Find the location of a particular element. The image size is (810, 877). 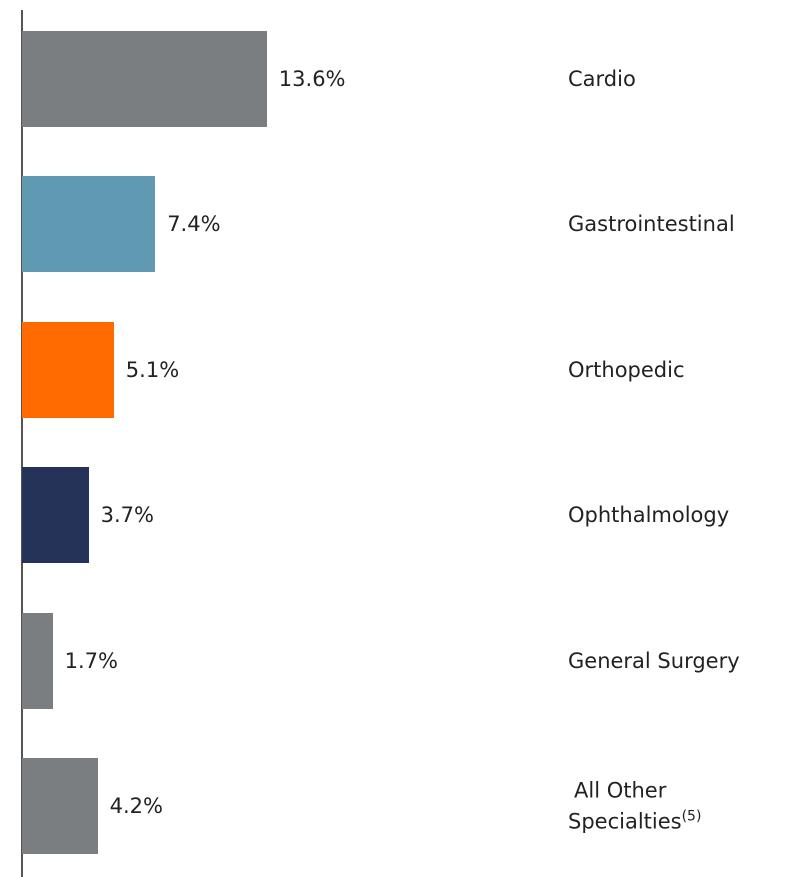

value-label: 5.1% is located at coordinates (152, 369).